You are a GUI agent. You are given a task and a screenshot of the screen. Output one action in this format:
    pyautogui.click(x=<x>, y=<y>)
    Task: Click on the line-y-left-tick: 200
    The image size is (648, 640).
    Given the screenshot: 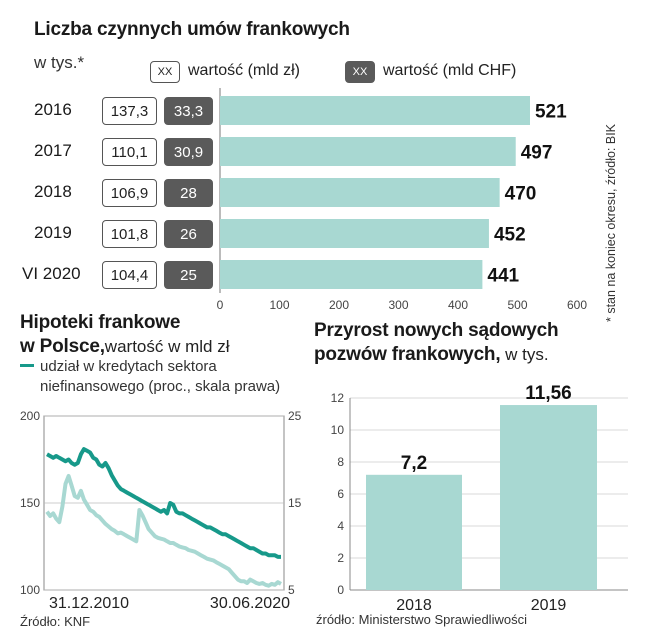 What is the action you would take?
    pyautogui.click(x=30, y=416)
    